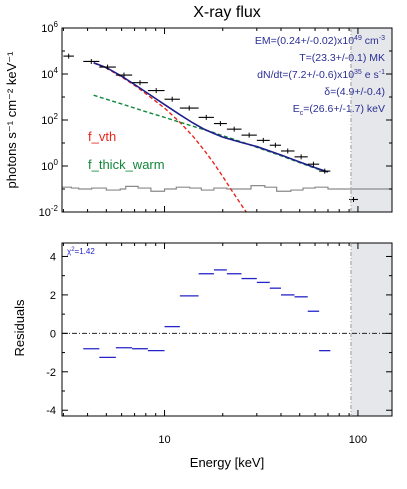 The image size is (407, 489). I want to click on top-y-tick-label: 10², so click(49, 119).